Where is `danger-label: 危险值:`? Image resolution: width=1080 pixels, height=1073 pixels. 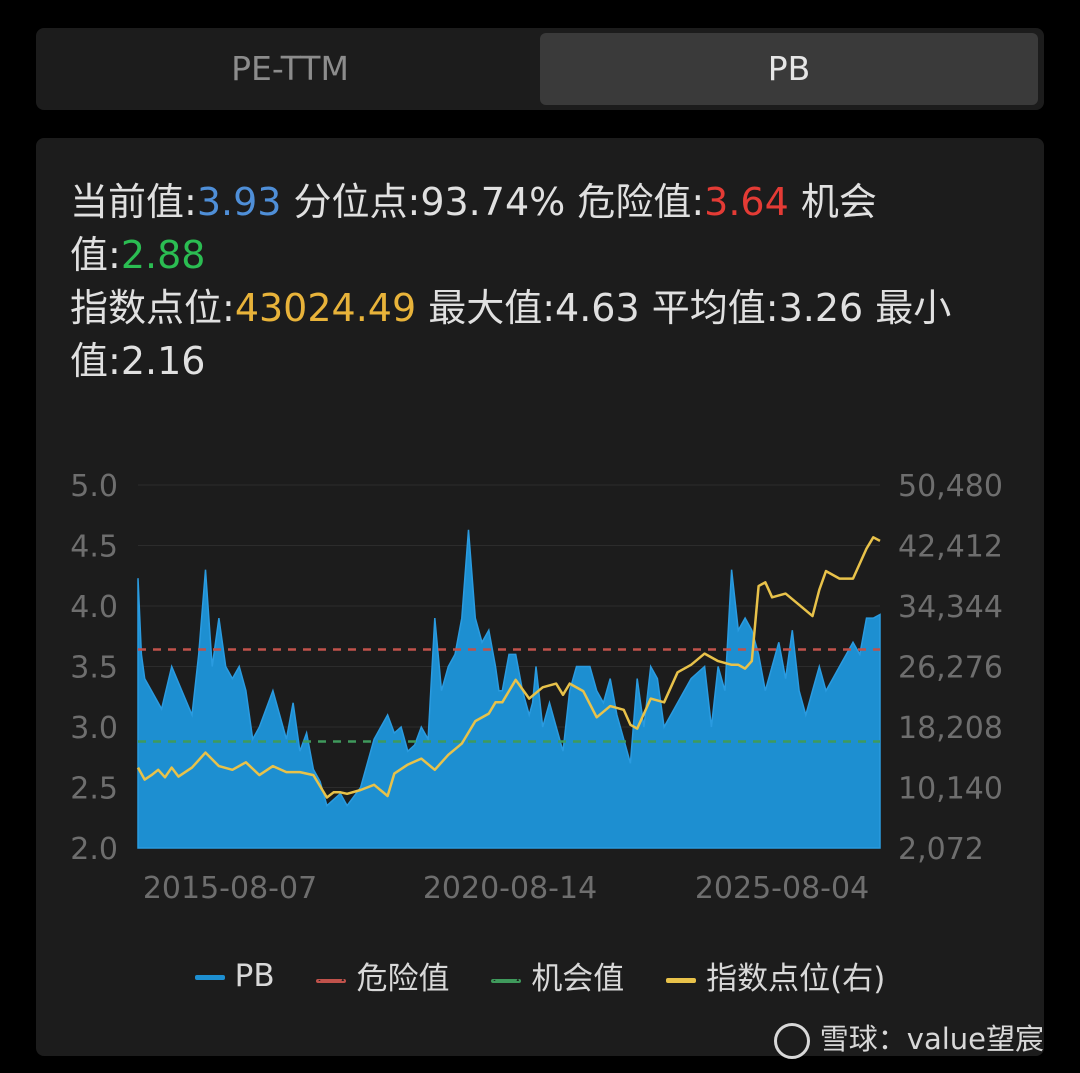 danger-label: 危险值: is located at coordinates (641, 202).